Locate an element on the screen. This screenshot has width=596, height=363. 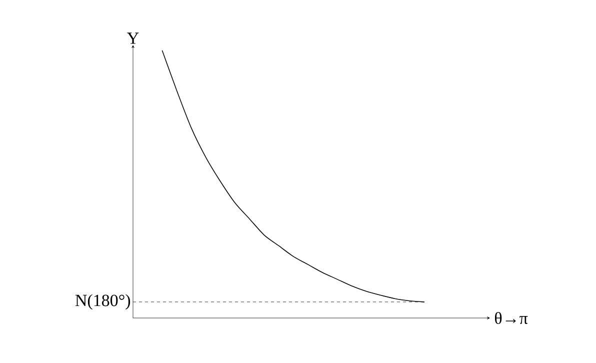
x-axis-title: θ→π is located at coordinates (511, 318).